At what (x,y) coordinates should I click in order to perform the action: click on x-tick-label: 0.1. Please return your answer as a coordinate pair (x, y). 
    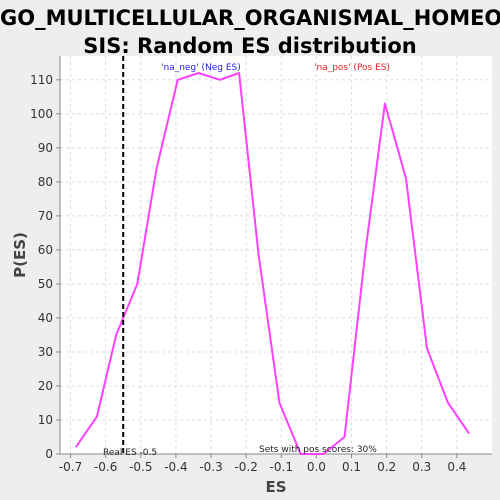
    Looking at the image, I should click on (351, 467).